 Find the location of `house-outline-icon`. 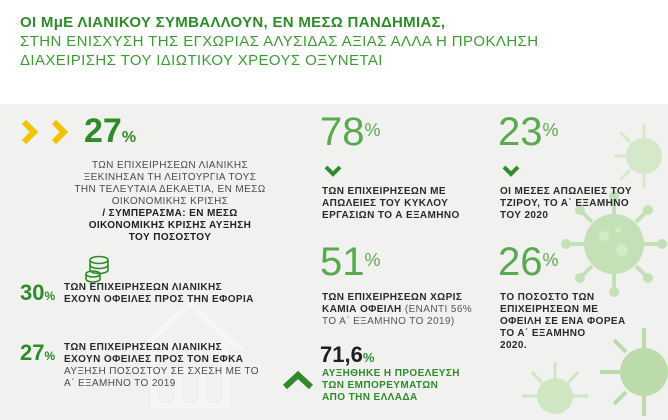

house-outline-icon is located at coordinates (190, 354).